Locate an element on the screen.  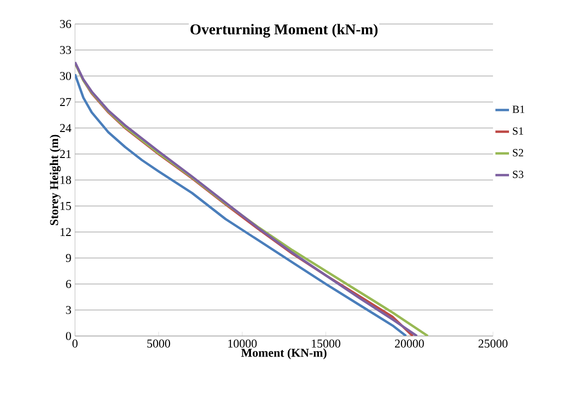
y-tick-label: 12 is located at coordinates (65, 232).